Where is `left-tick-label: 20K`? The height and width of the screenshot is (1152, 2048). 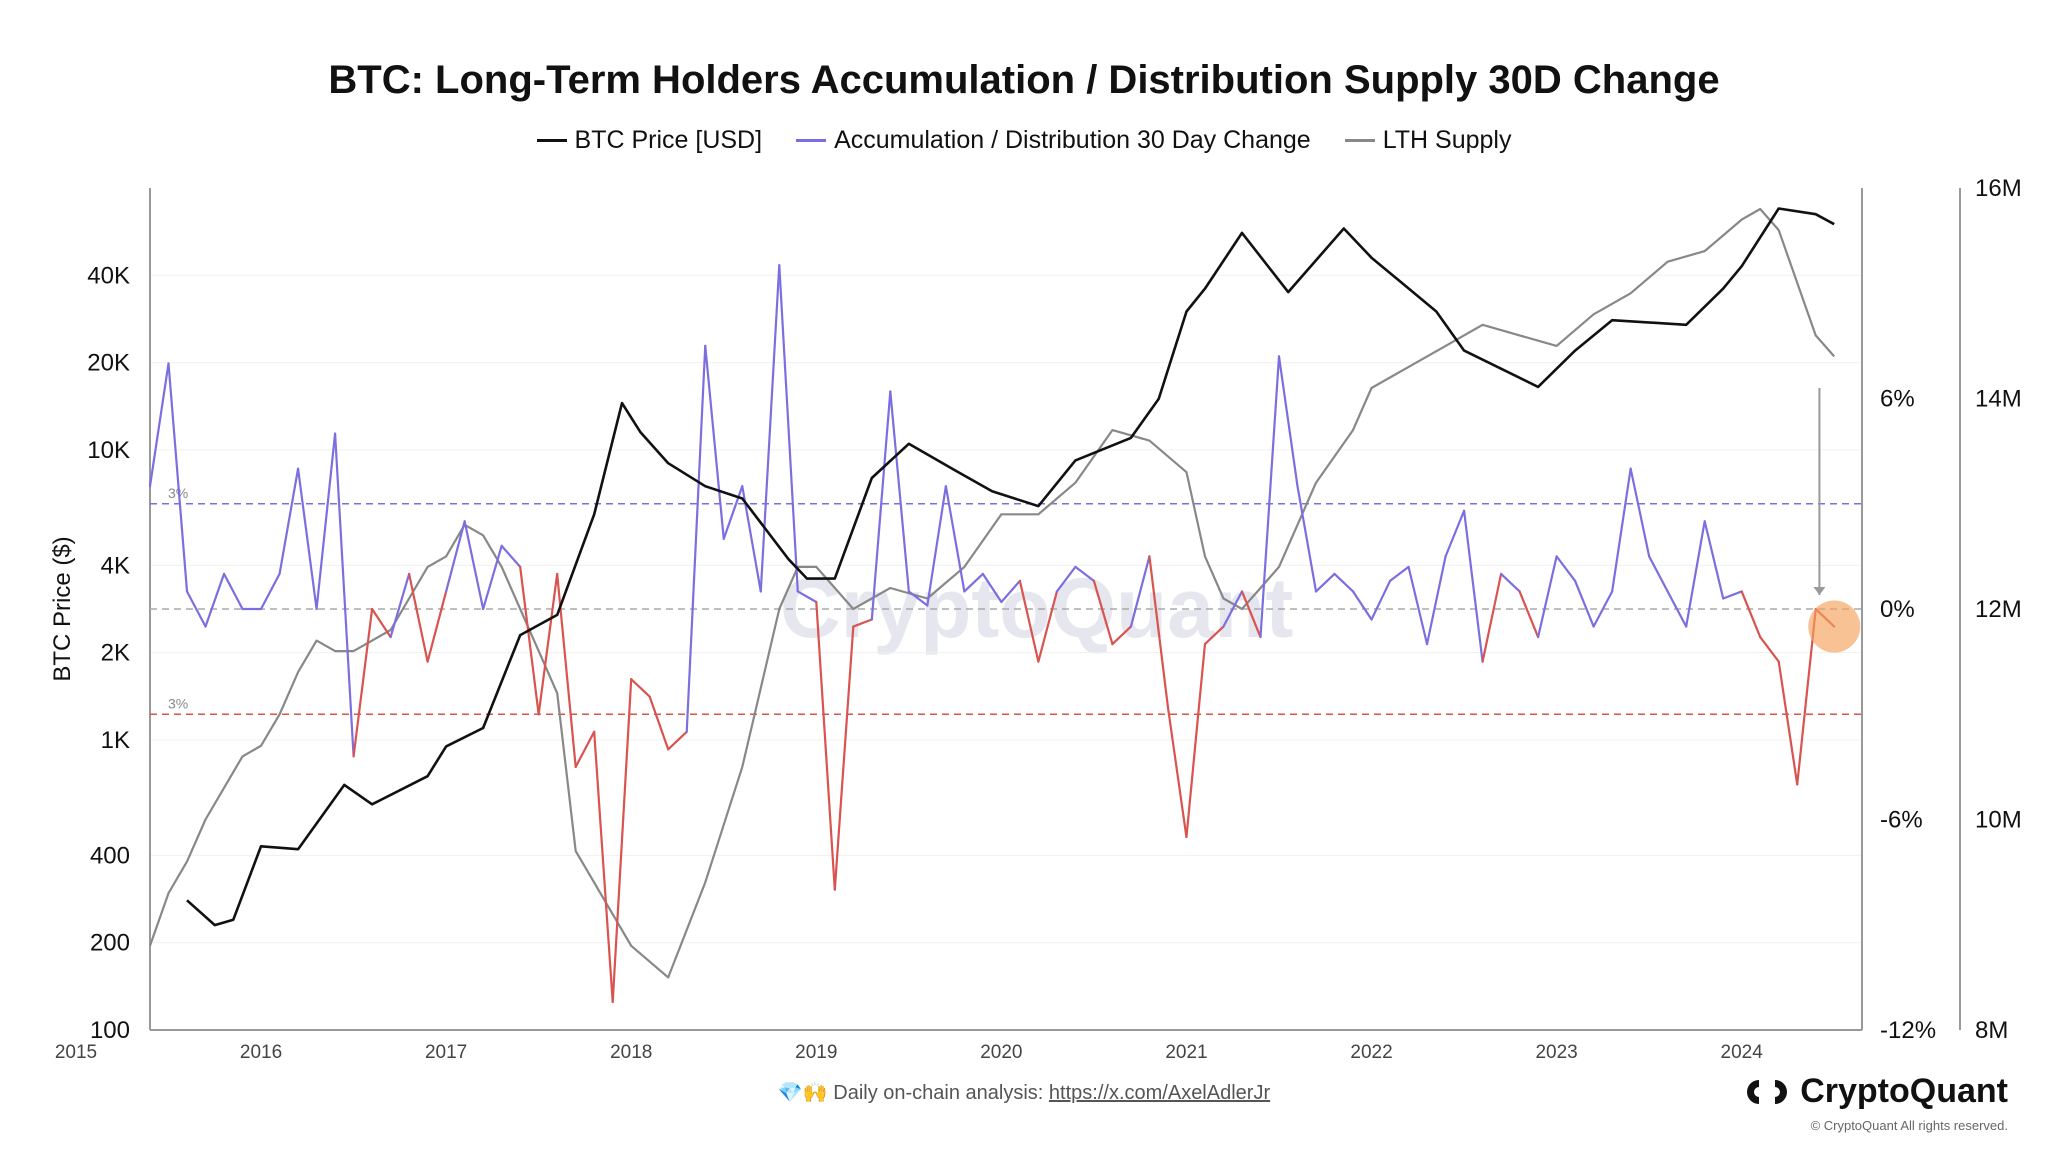
left-tick-label: 20K is located at coordinates (108, 363).